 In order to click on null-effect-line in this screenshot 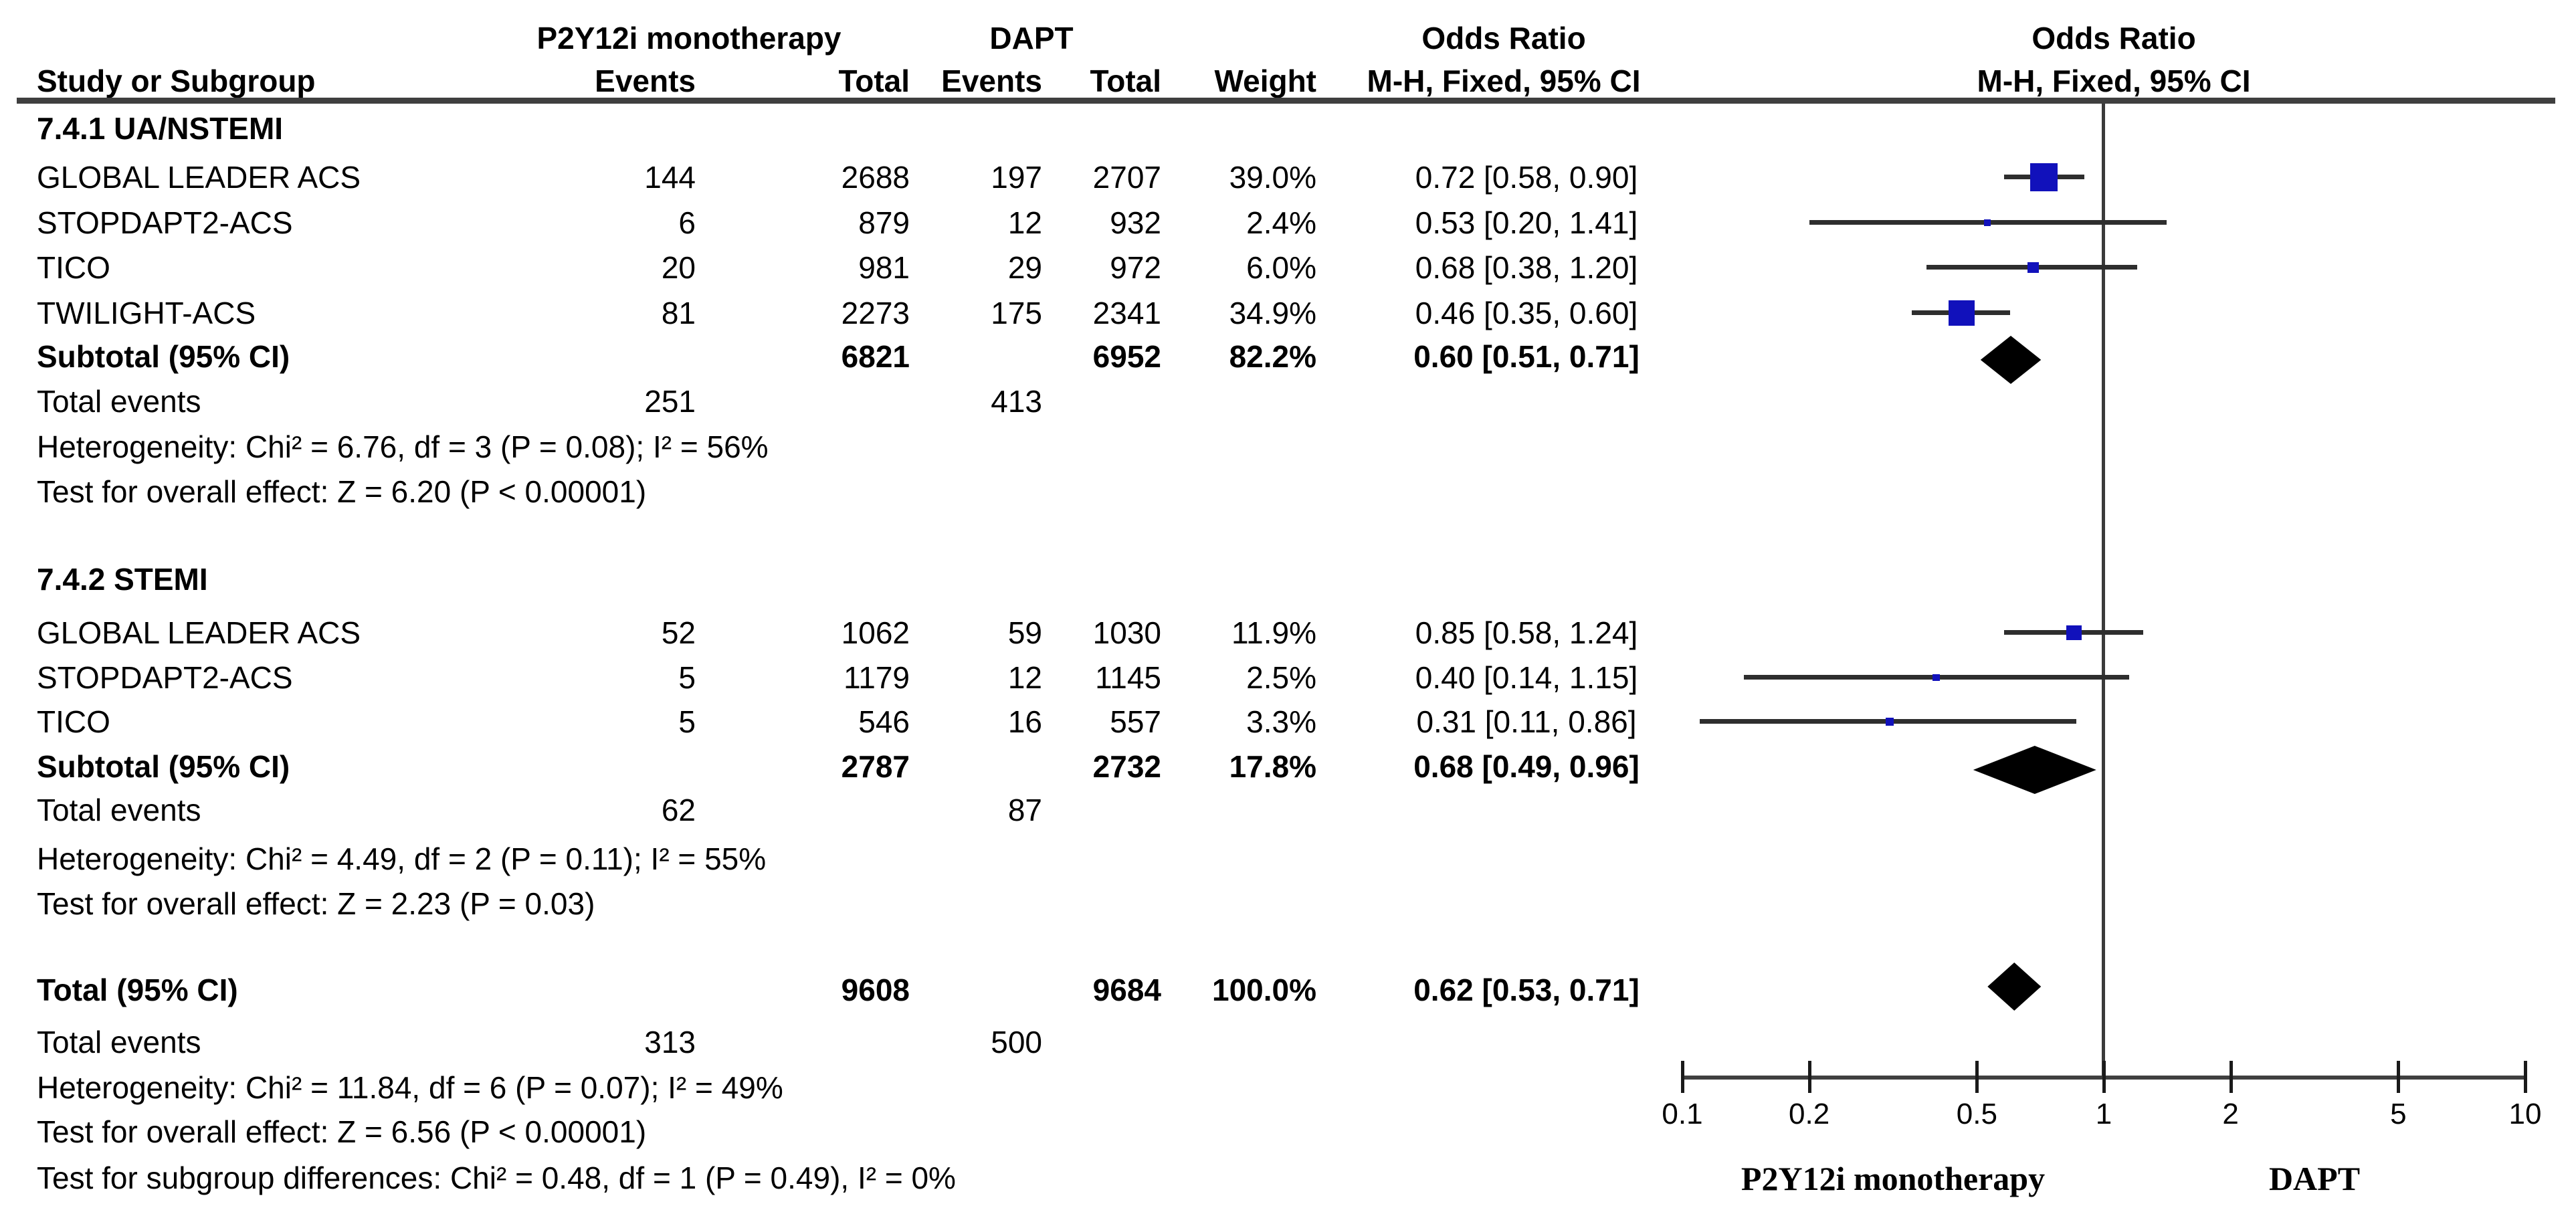, I will do `click(2103, 591)`.